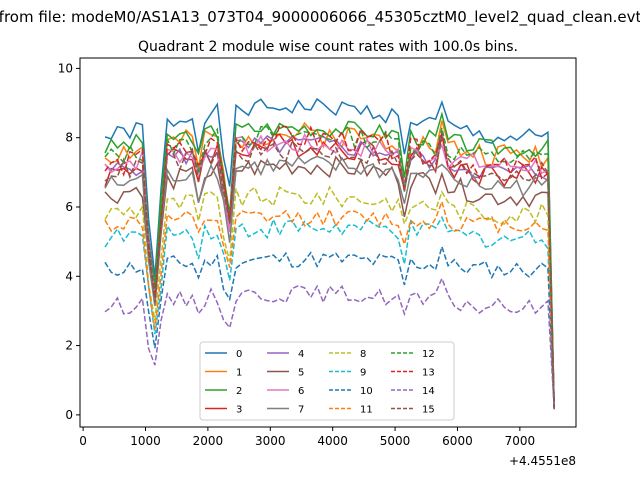  What do you see at coordinates (363, 354) in the screenshot?
I see `legend-label-8: 8` at bounding box center [363, 354].